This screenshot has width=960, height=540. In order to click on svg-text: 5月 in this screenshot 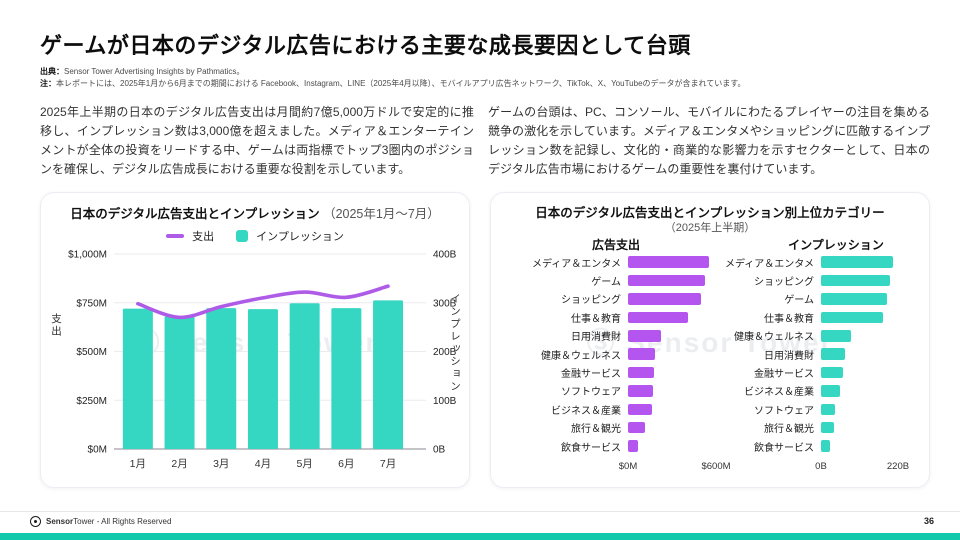, I will do `click(304, 464)`.